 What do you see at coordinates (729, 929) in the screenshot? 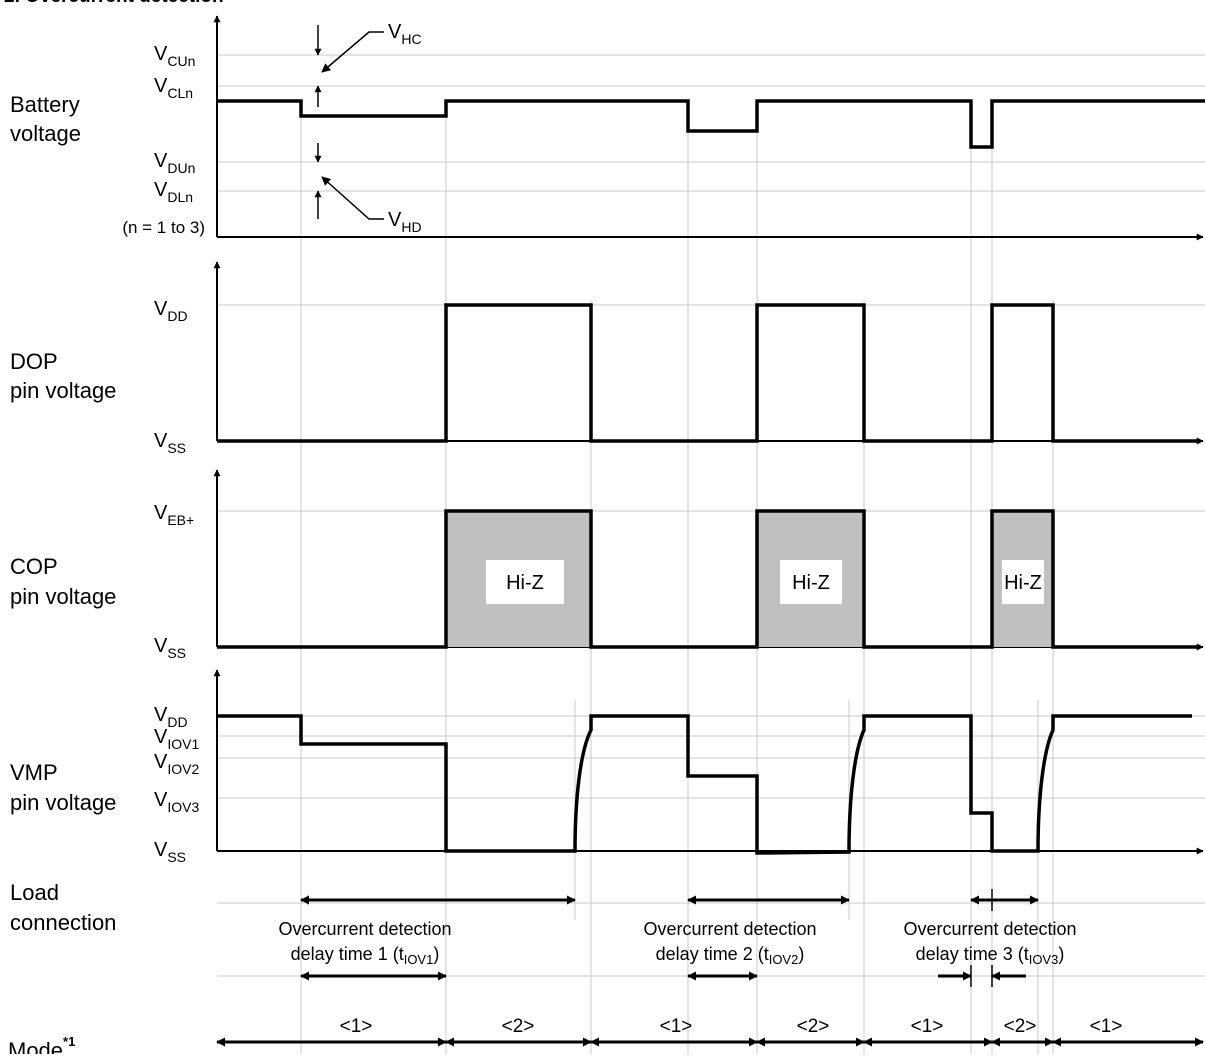
I see `delay-2-line1: Overcurrent detection` at bounding box center [729, 929].